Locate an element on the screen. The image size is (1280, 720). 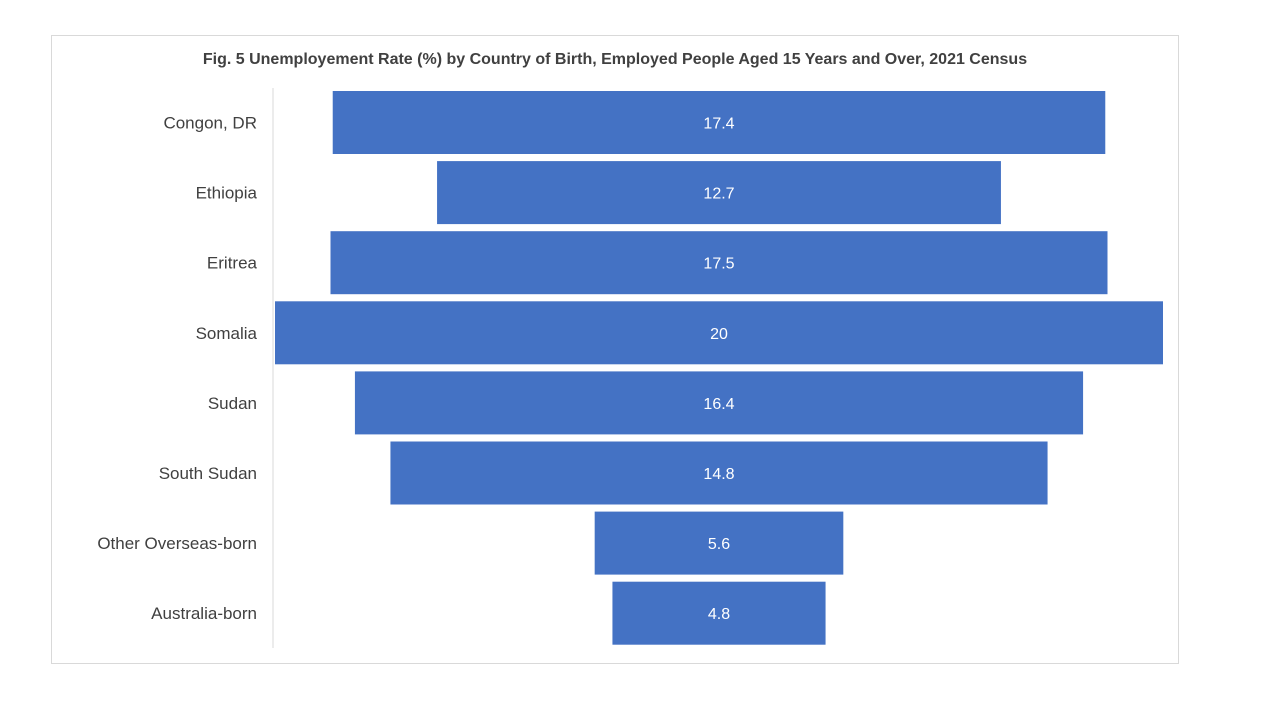
data-label: 4.8 is located at coordinates (719, 614).